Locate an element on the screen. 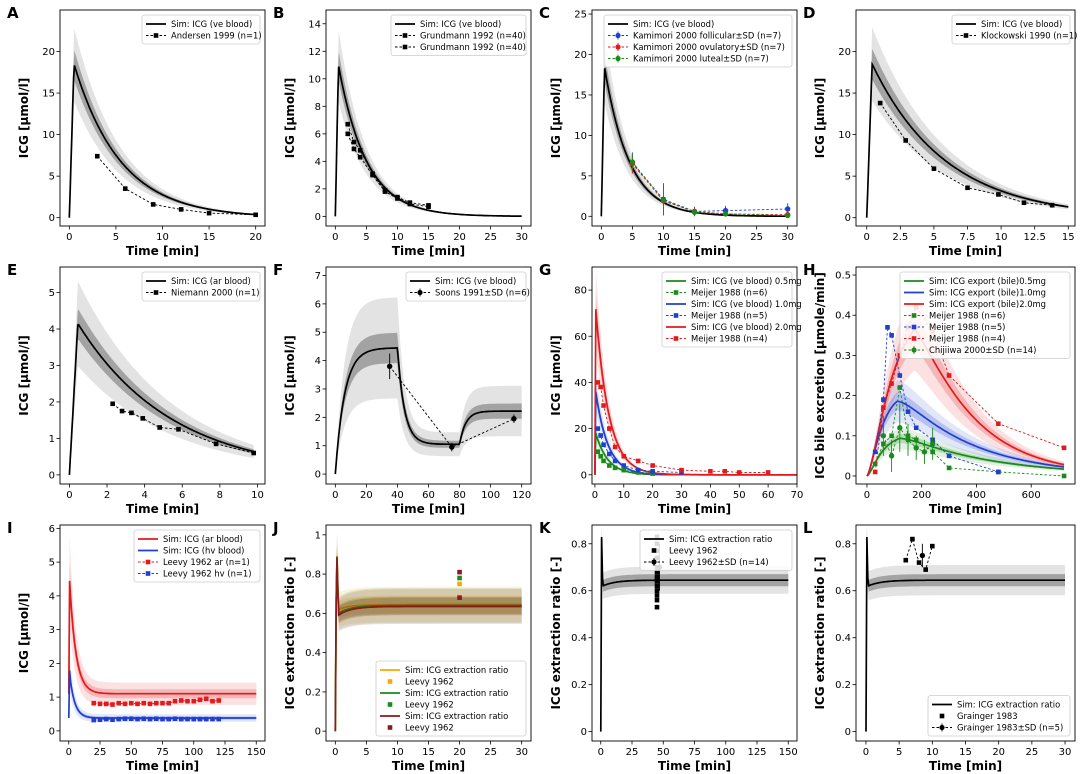  y-tick-label: 12 is located at coordinates (314, 52).